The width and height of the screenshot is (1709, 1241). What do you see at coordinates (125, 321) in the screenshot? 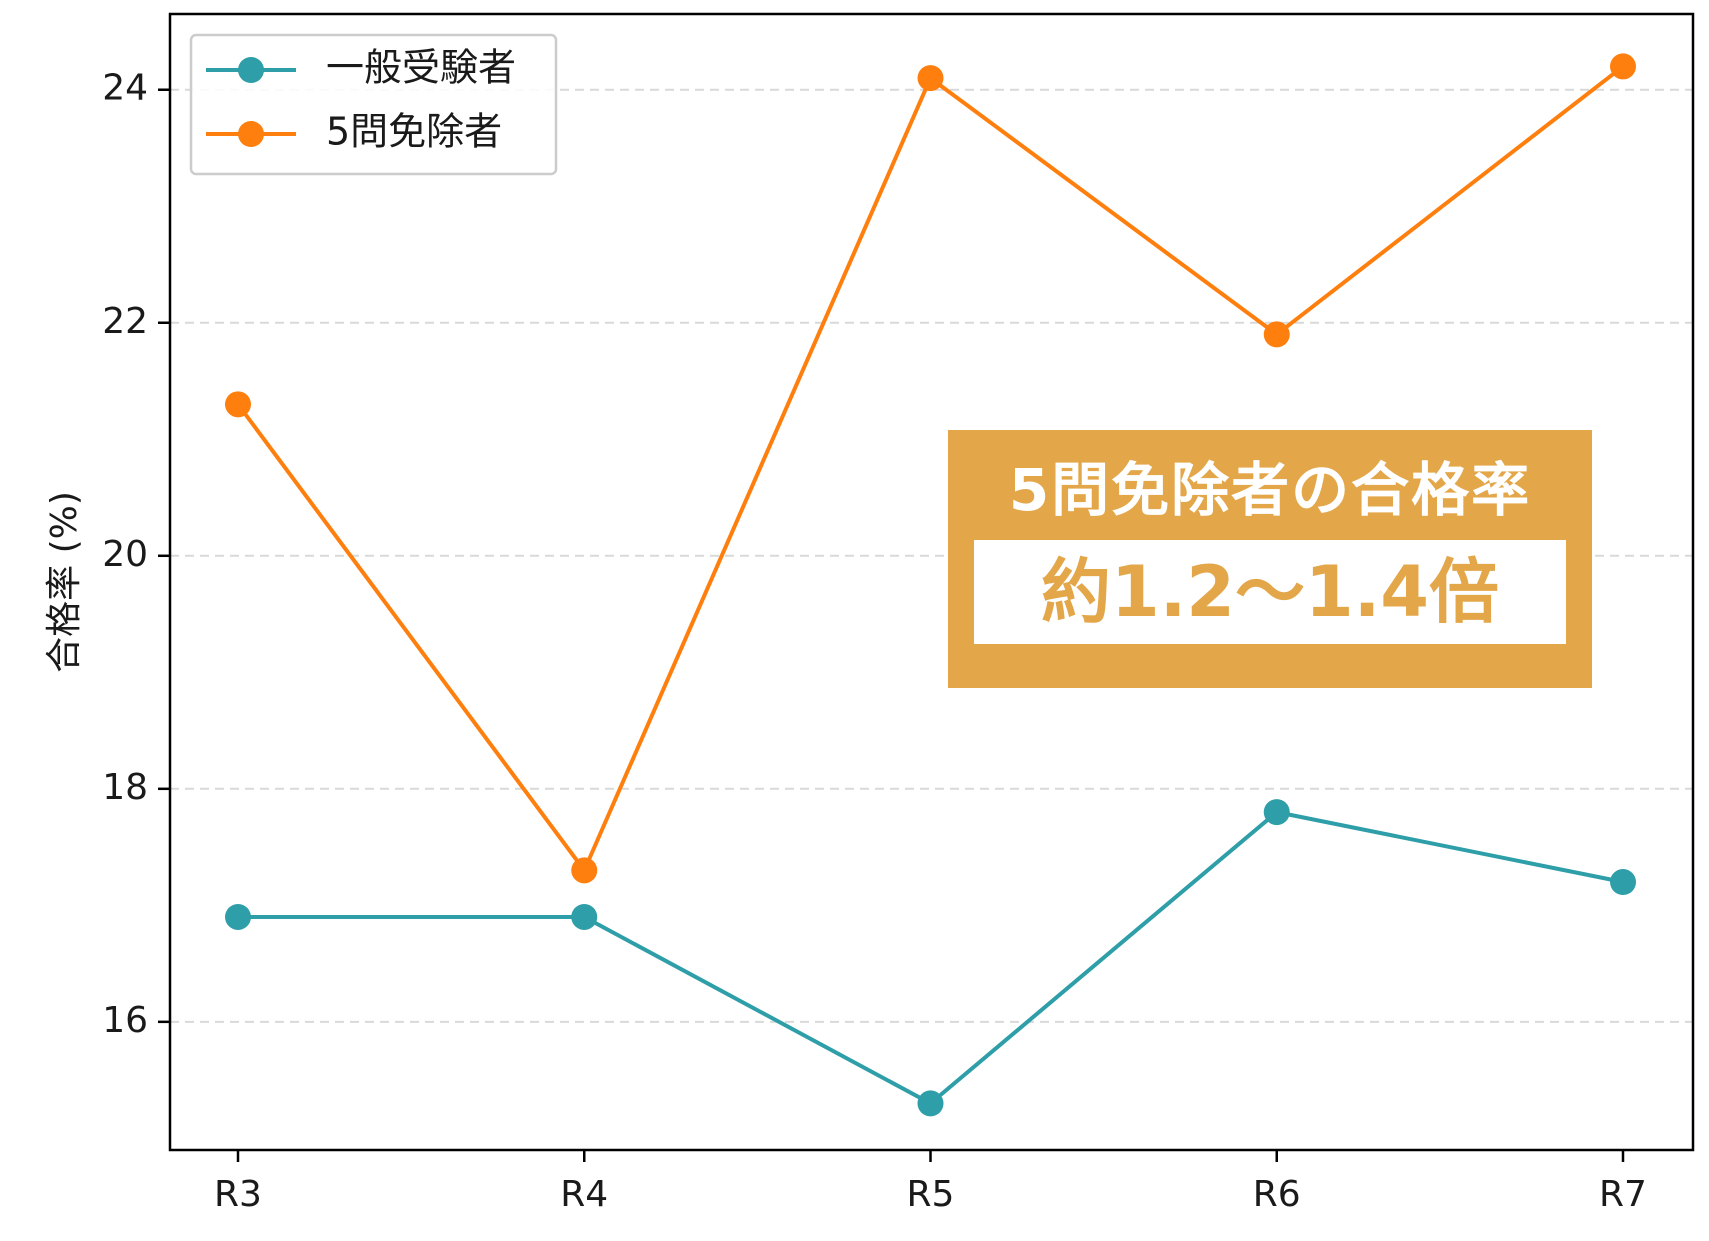
I see `y-tick-label: 22` at bounding box center [125, 321].